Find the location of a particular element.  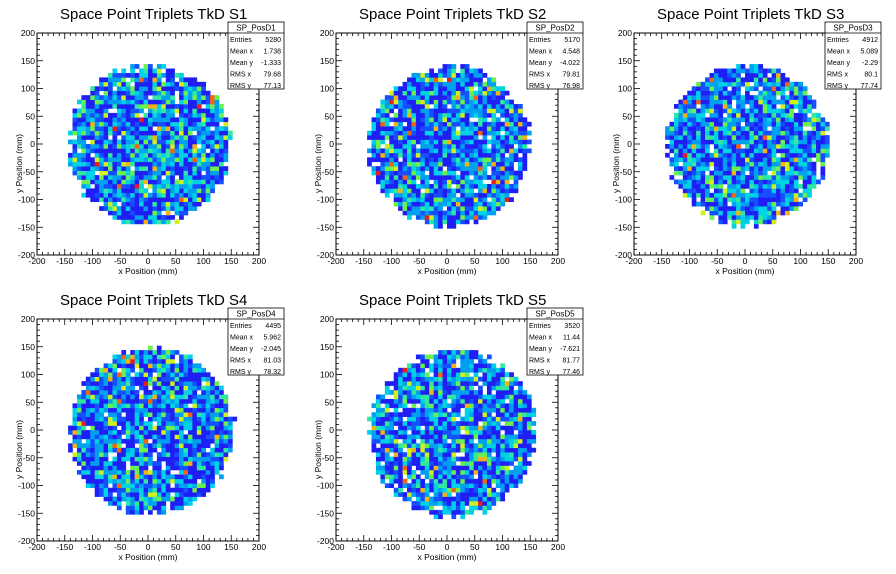

x-tick-label: 0 is located at coordinates (148, 261).